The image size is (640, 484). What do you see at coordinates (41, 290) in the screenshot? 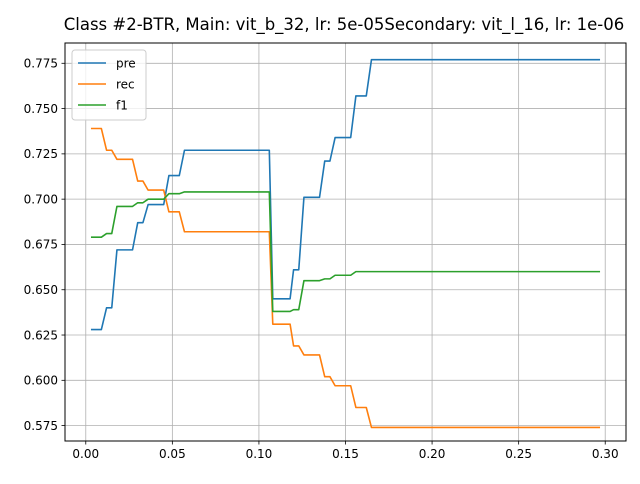
I see `y-tick-label: 0.650` at bounding box center [41, 290].